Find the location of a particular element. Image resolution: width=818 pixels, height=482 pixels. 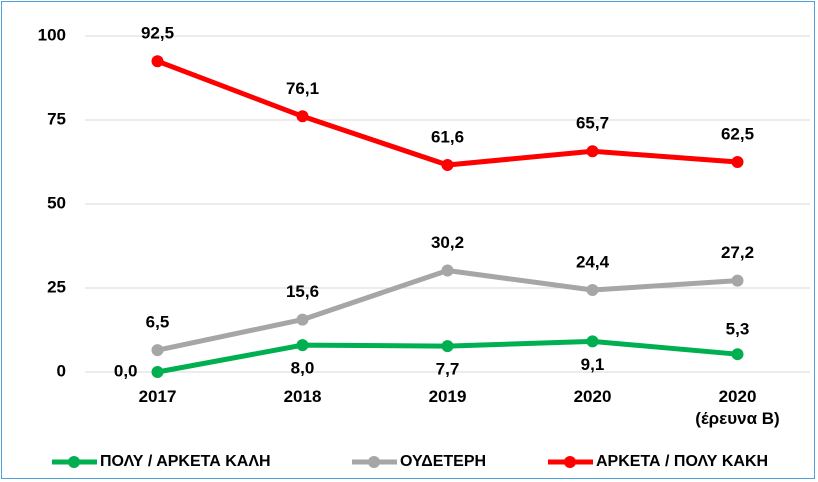

data-label: 7,7 is located at coordinates (448, 369).